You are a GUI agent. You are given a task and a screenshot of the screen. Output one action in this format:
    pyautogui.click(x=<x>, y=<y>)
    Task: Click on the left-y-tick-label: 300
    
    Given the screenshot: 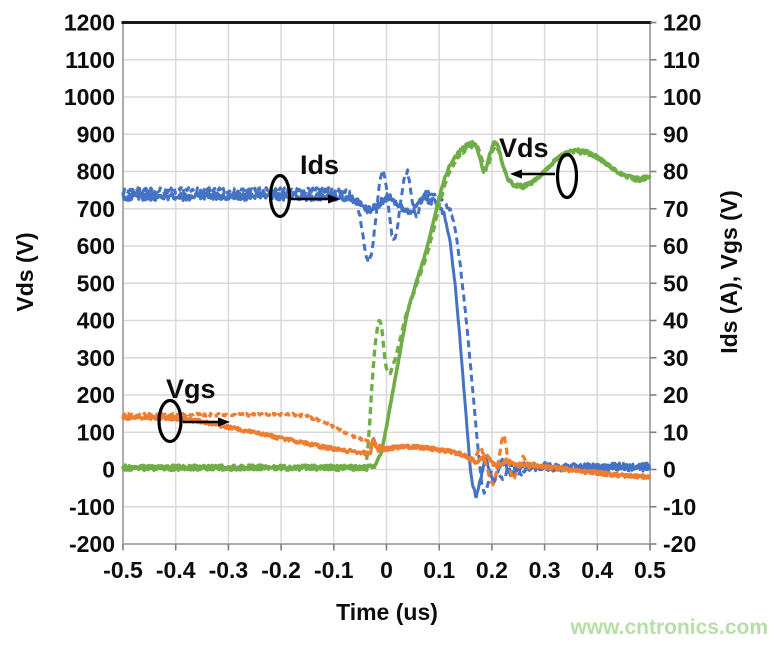 What is the action you would take?
    pyautogui.click(x=96, y=358)
    